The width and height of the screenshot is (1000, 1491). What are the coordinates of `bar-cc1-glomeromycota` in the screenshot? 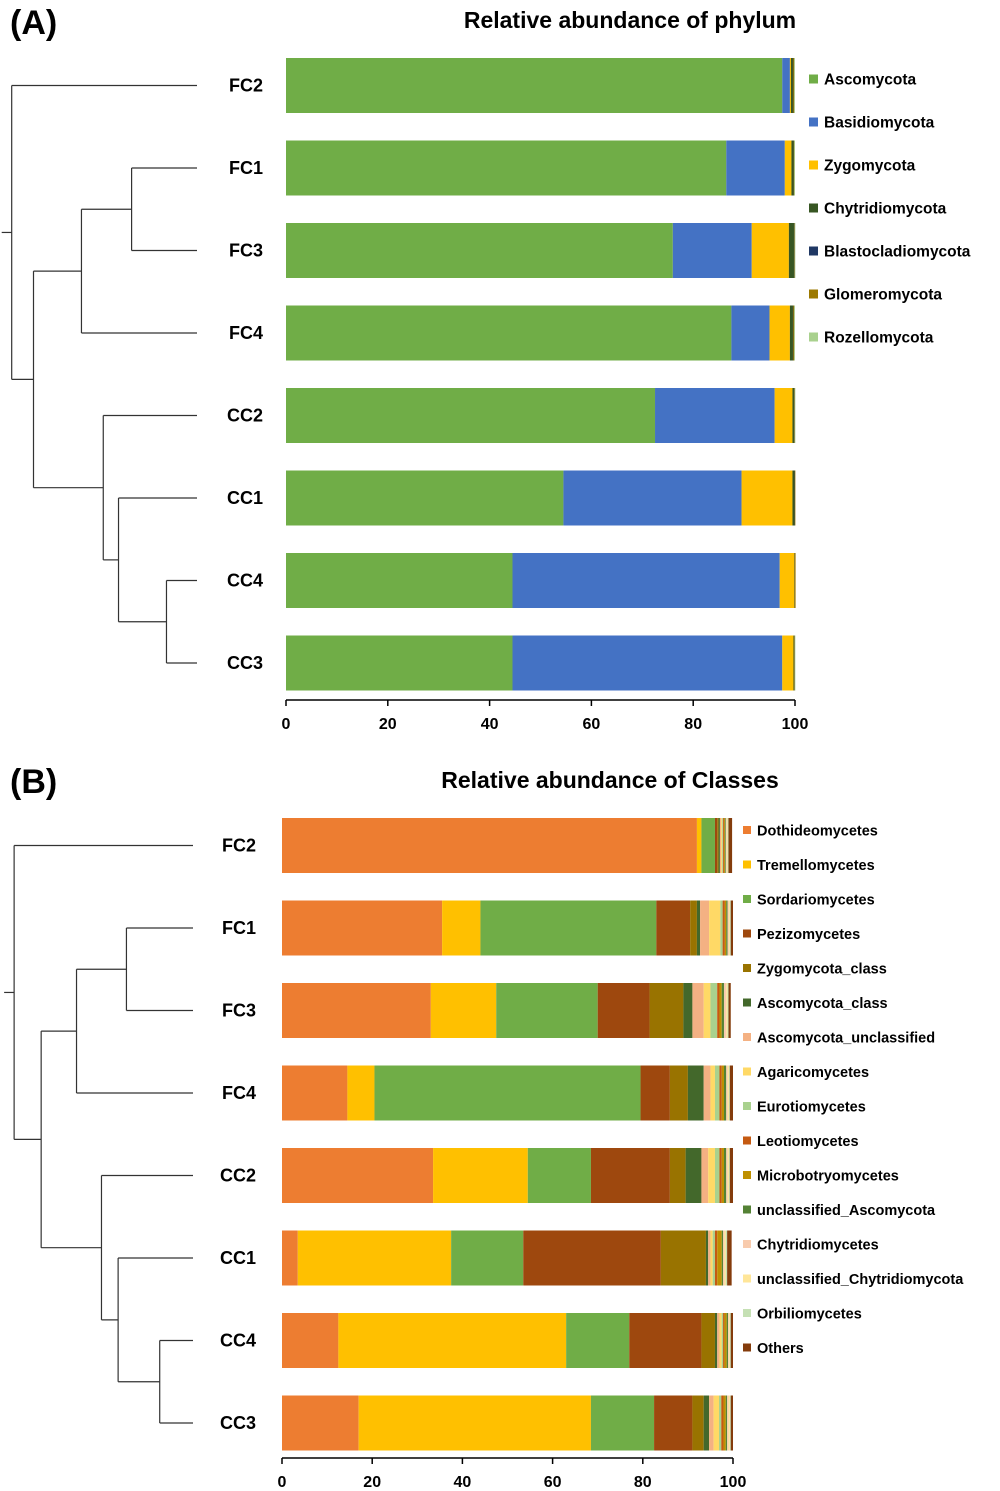 It's located at (795, 498).